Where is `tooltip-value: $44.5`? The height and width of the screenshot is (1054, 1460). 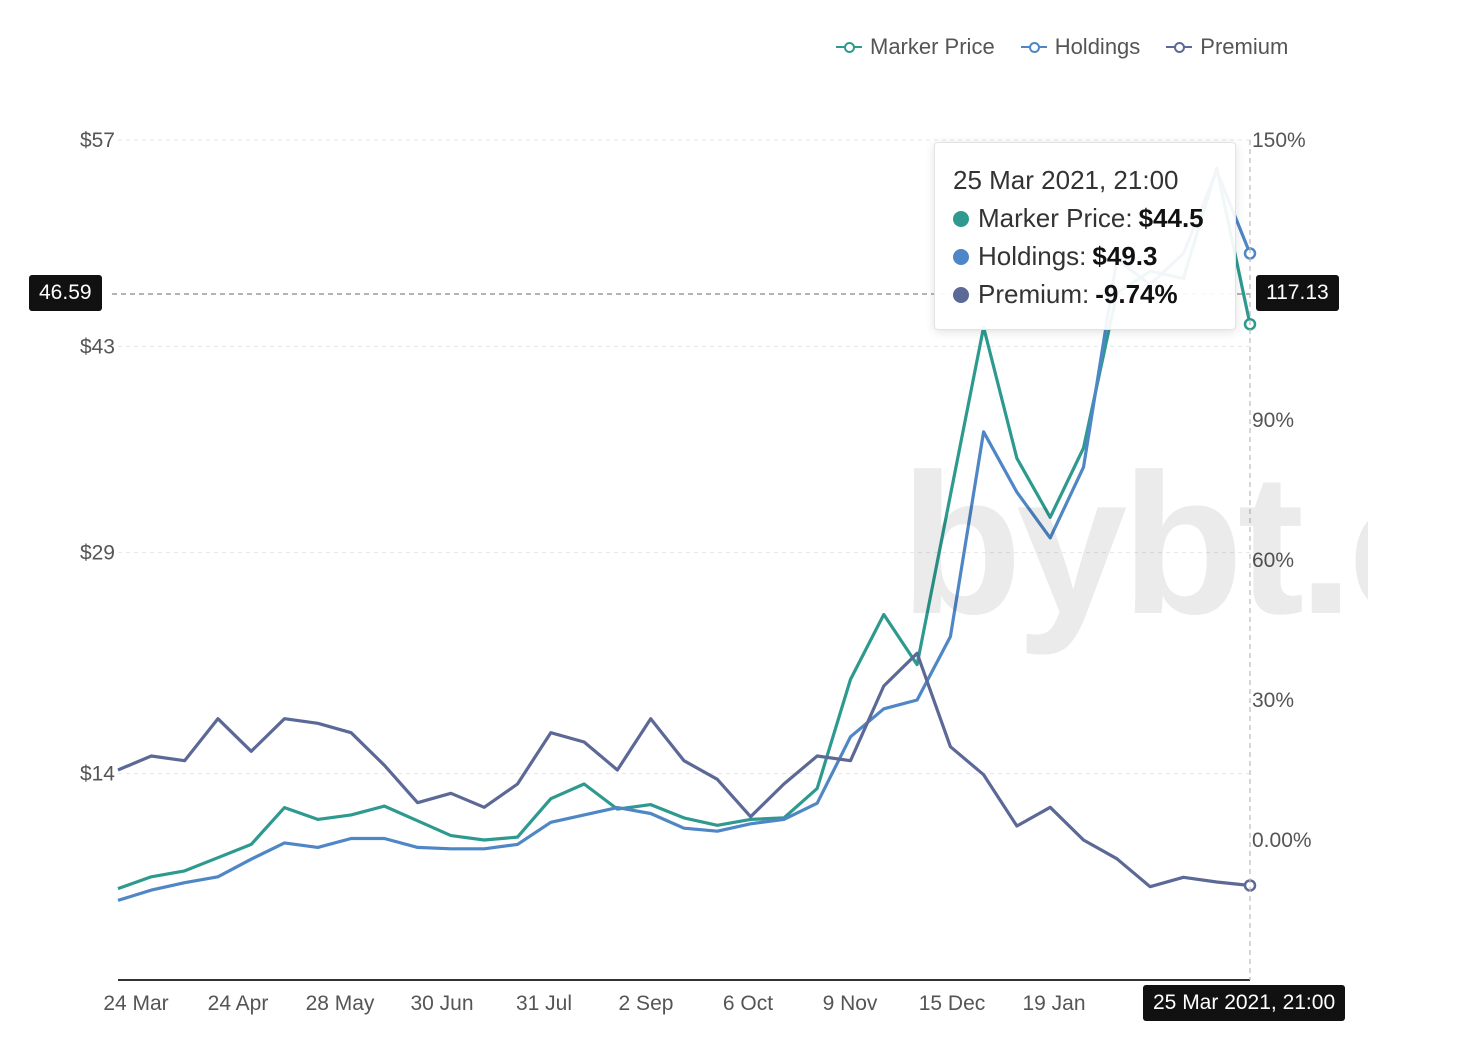
tooltip-value: $44.5 is located at coordinates (1171, 218).